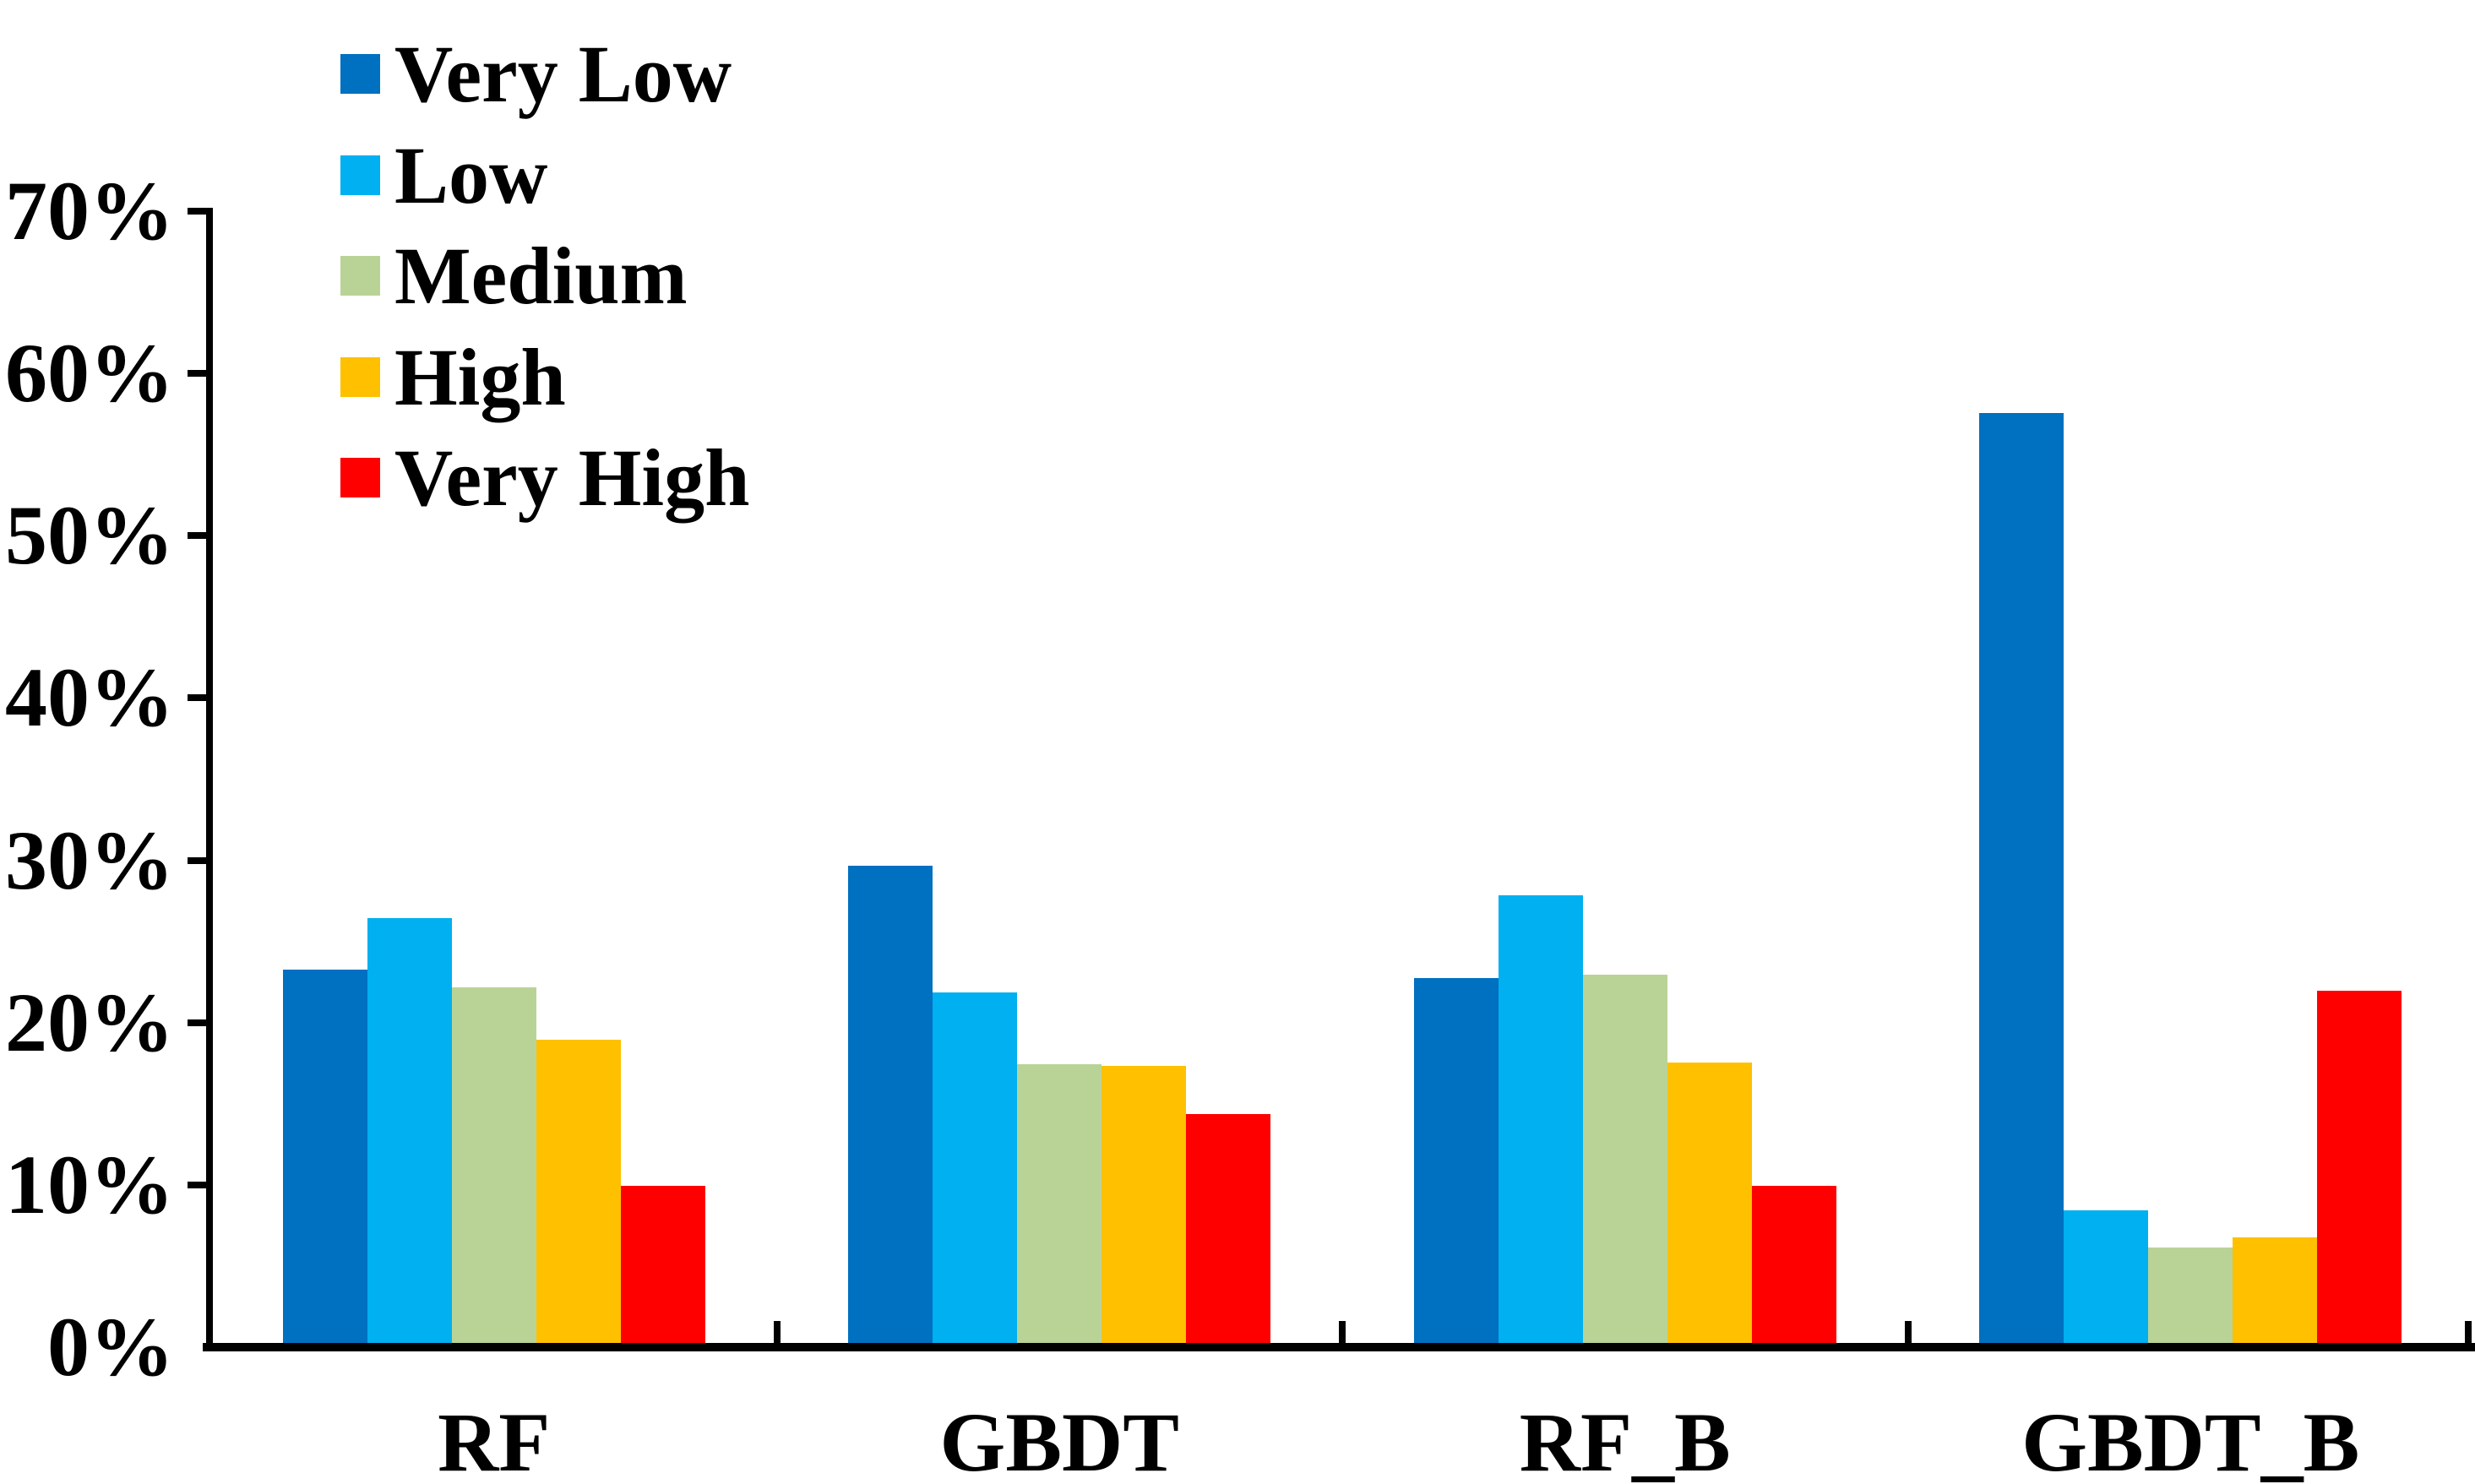  Describe the element at coordinates (579, 1192) in the screenshot. I see `bar-rf-high` at that location.